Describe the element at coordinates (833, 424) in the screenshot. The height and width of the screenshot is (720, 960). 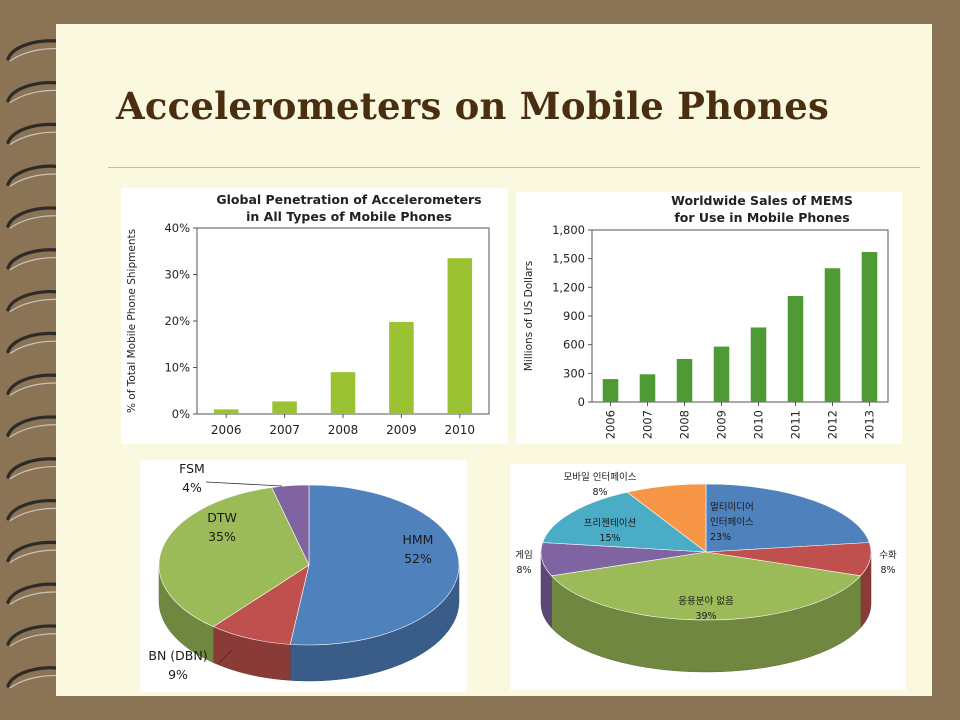
I see `x-tick-label: 2012` at that location.